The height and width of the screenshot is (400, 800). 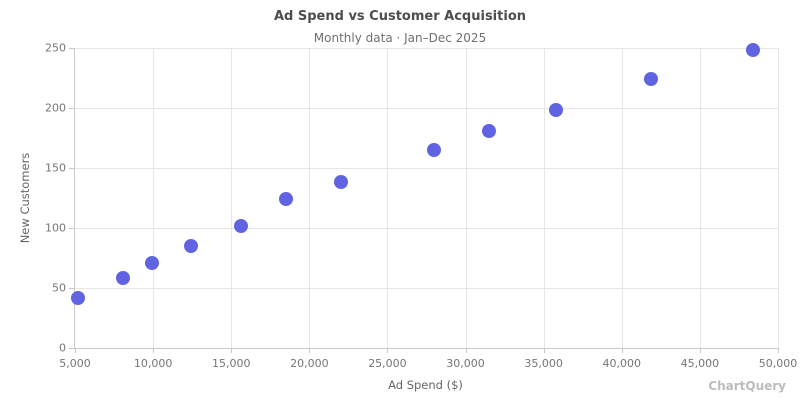 I want to click on x-tick-label: 50,000, so click(x=778, y=363).